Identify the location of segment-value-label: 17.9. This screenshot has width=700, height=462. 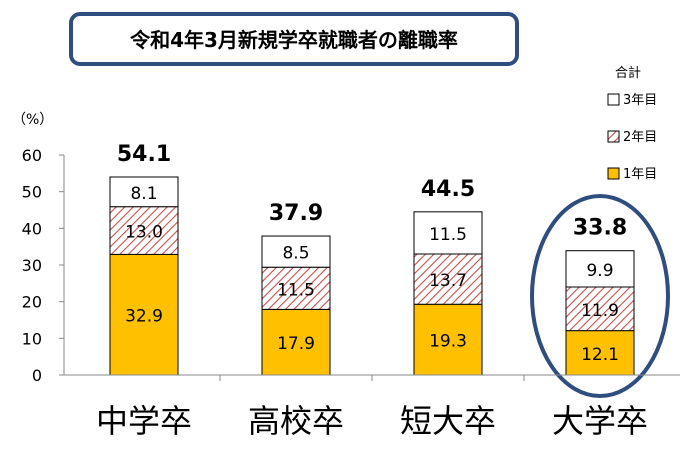
(296, 344).